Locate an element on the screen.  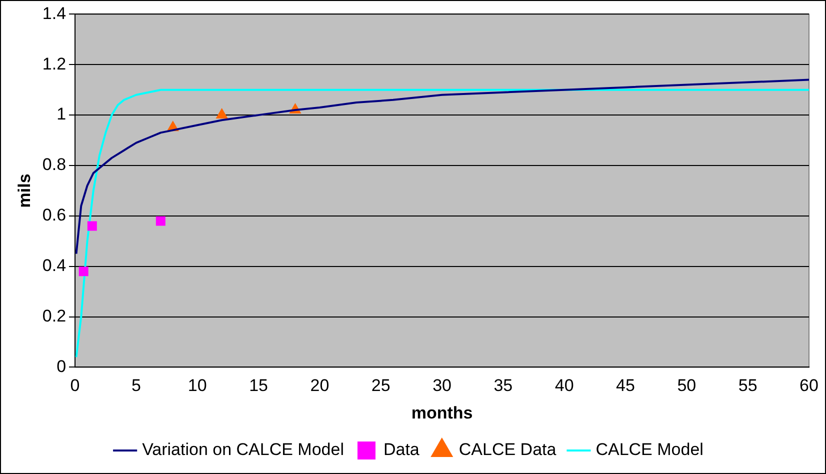
x-tick-label: 40 is located at coordinates (564, 386).